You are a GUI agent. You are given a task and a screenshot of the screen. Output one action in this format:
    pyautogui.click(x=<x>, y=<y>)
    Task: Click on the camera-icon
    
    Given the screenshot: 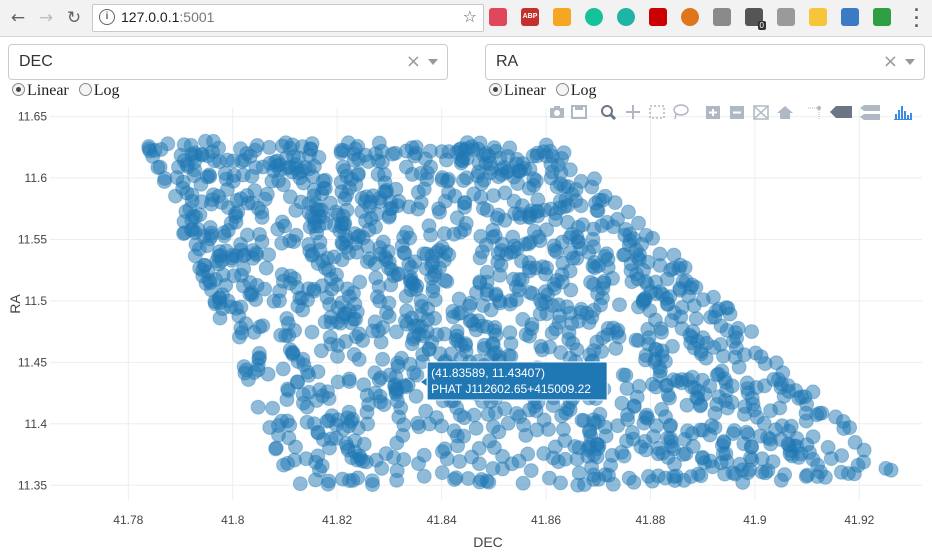 What is the action you would take?
    pyautogui.click(x=557, y=112)
    